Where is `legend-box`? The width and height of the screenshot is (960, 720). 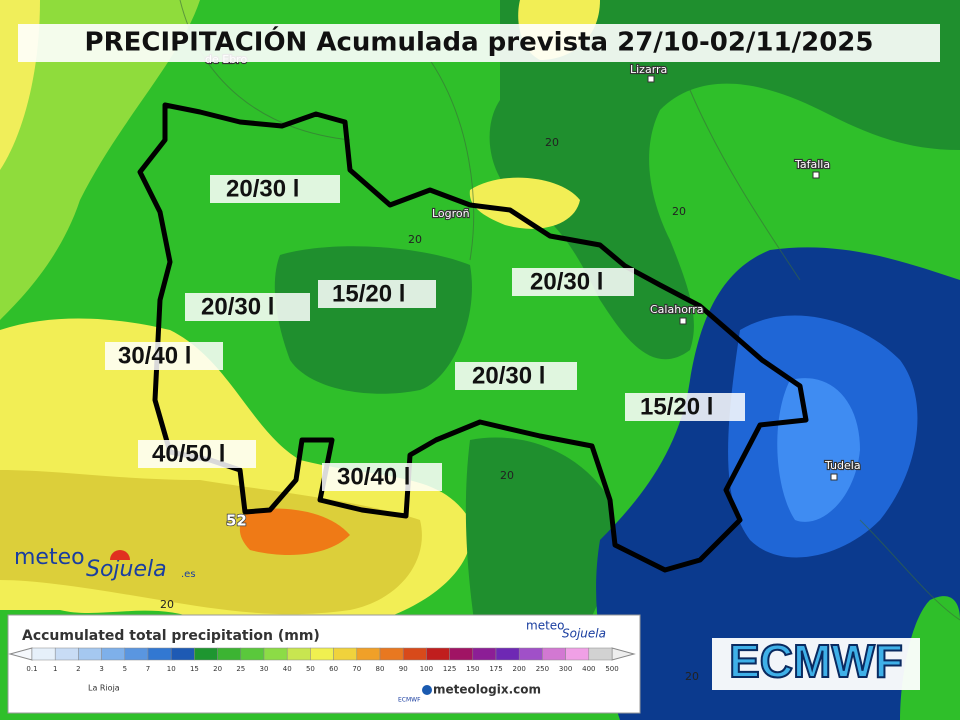
legend-box is located at coordinates (324, 664).